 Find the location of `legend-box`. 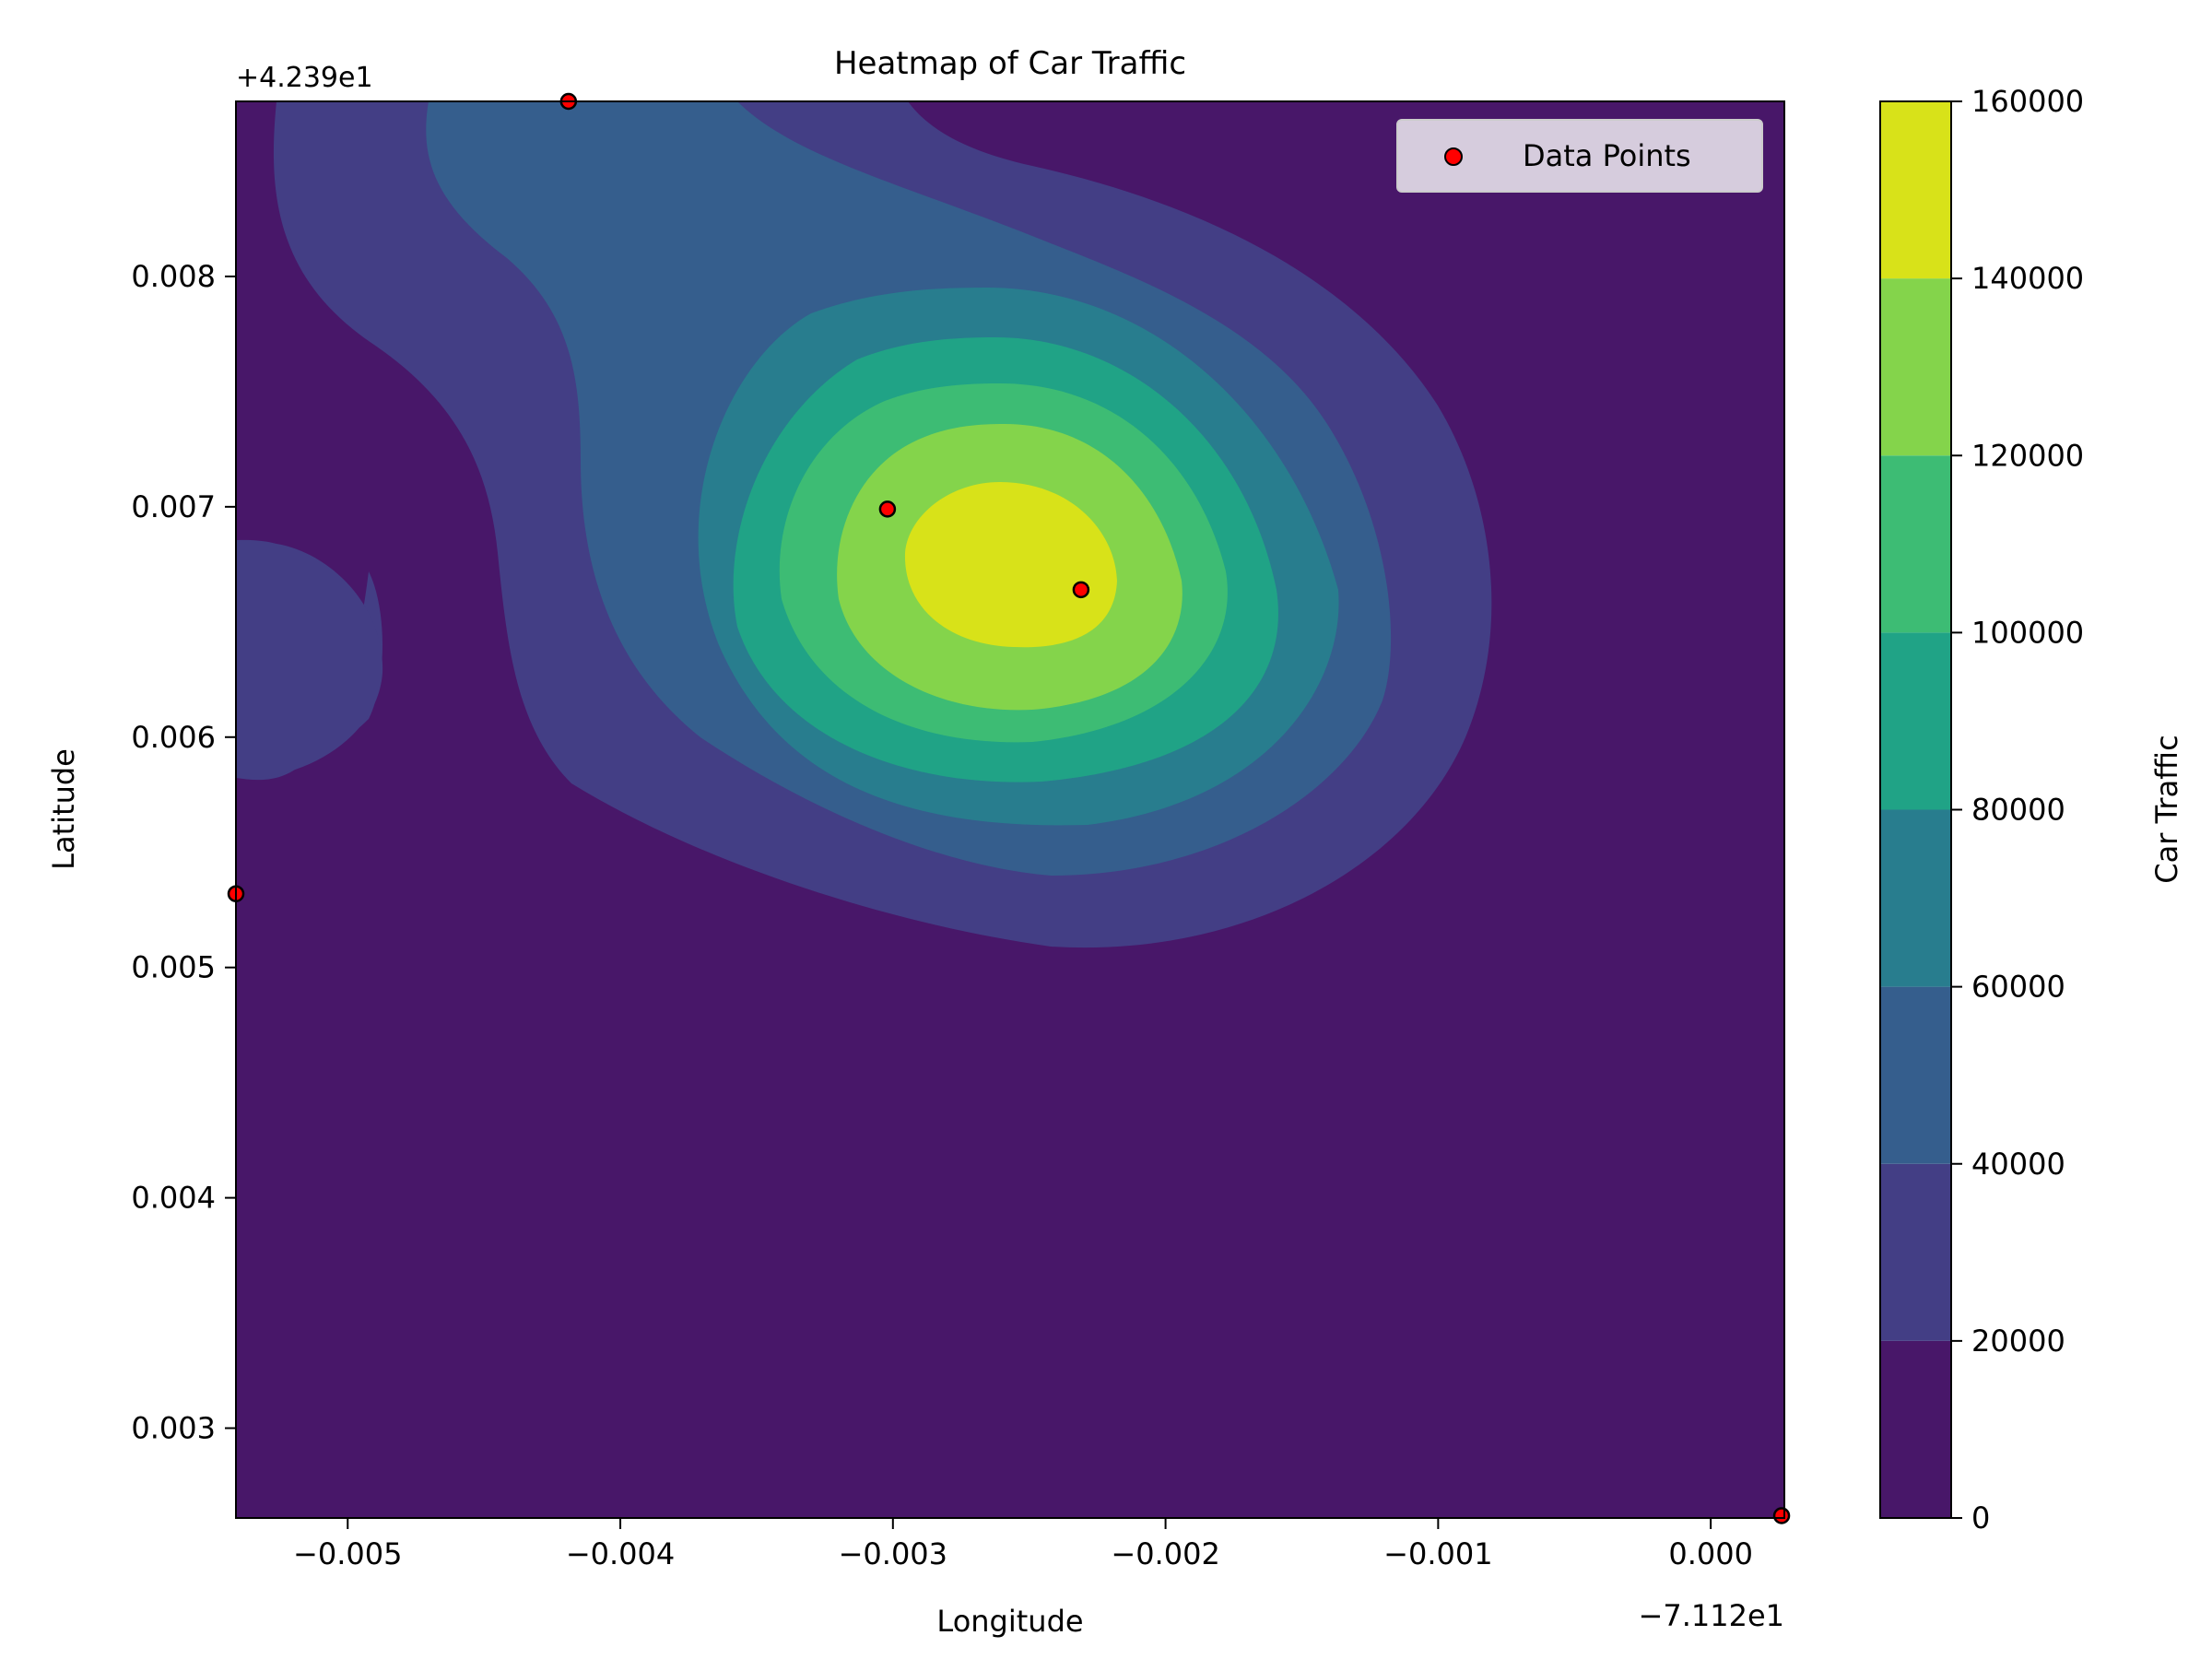

legend-box is located at coordinates (1579, 156).